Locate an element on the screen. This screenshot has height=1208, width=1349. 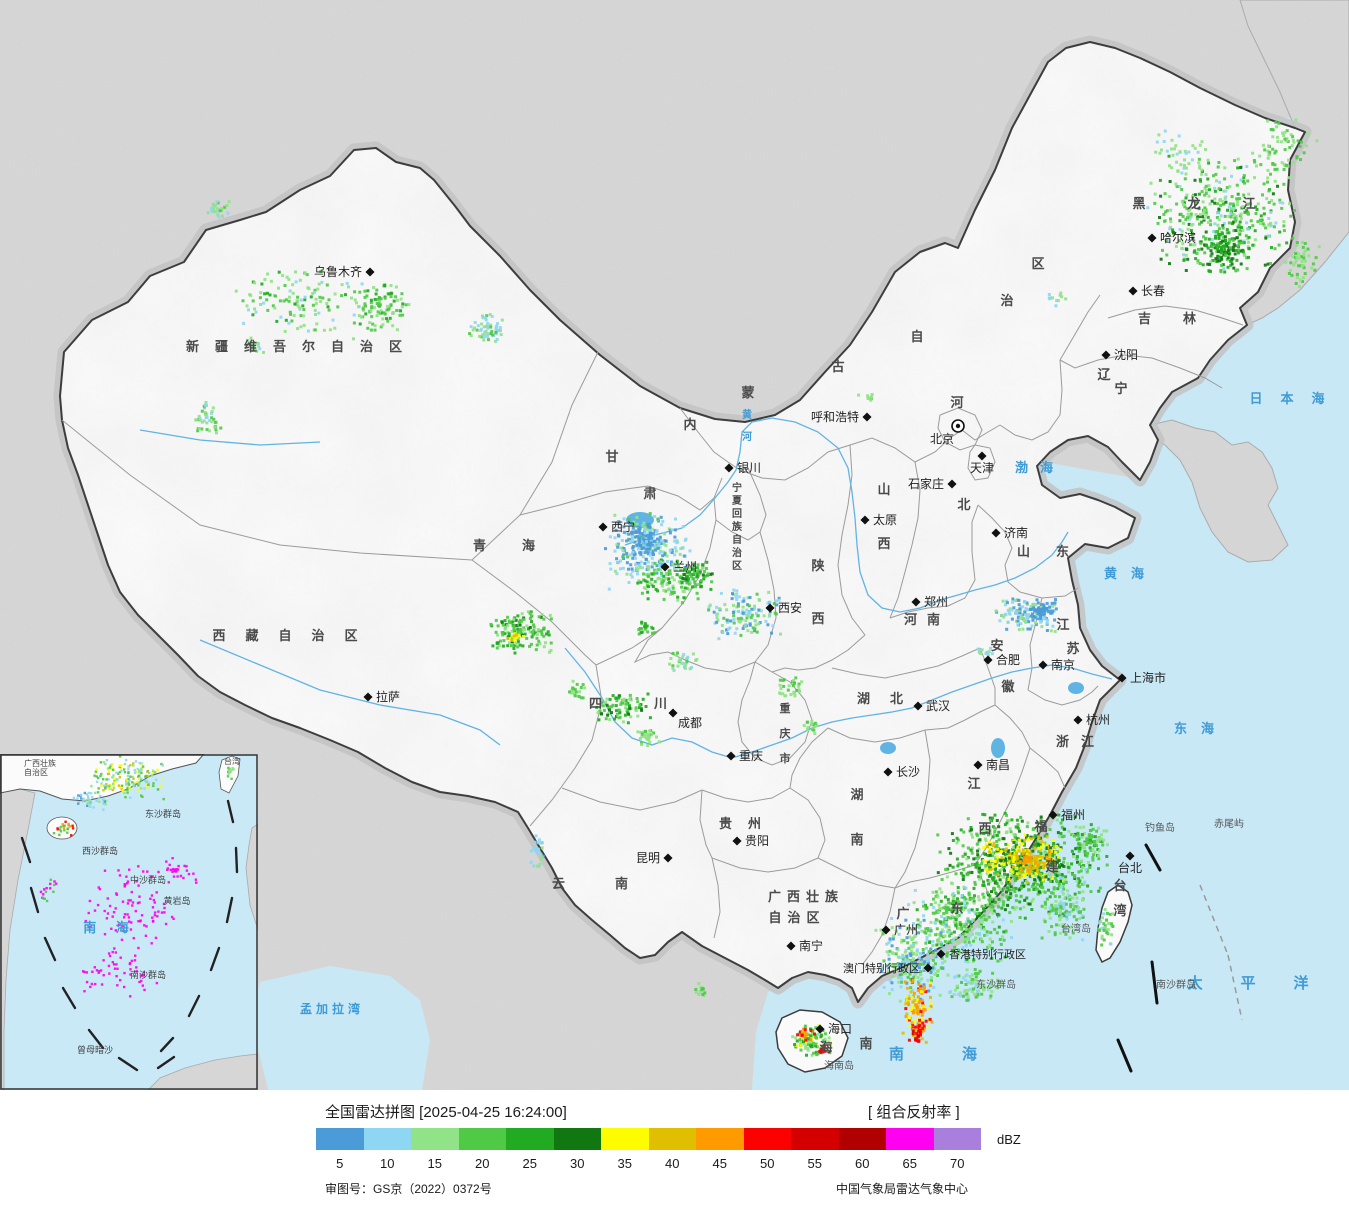
inset-label: 曾母暗沙 is located at coordinates (95, 1049).